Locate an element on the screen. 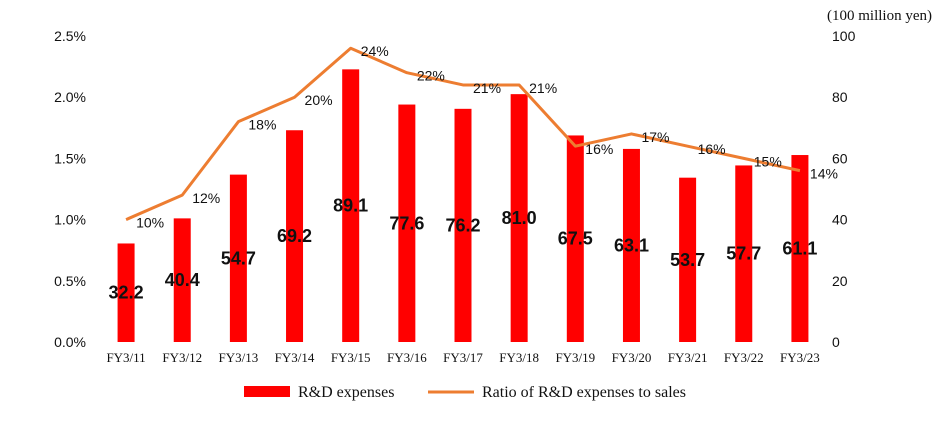 The width and height of the screenshot is (944, 433). legend-label-line: Ratio of R&D expenses to sales is located at coordinates (584, 392).